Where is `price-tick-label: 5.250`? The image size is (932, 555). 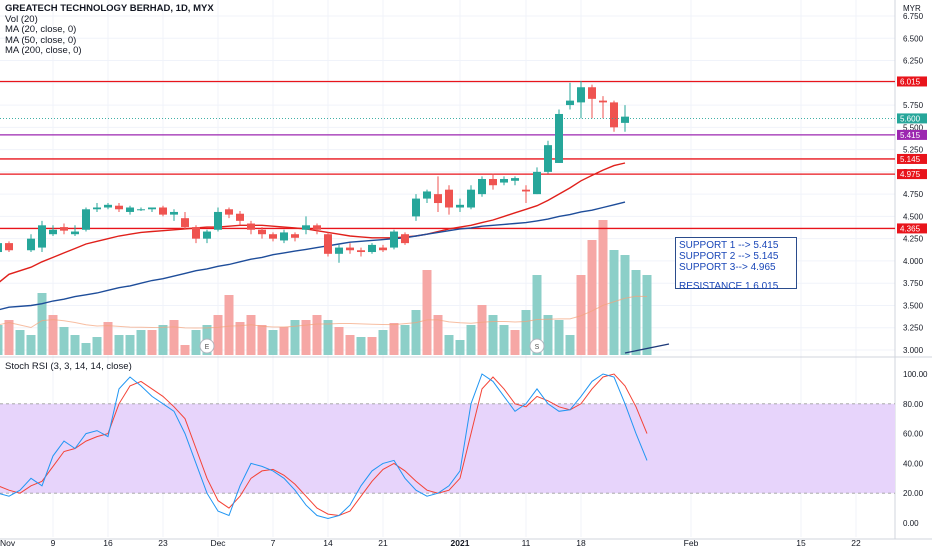 price-tick-label: 5.250 is located at coordinates (913, 150).